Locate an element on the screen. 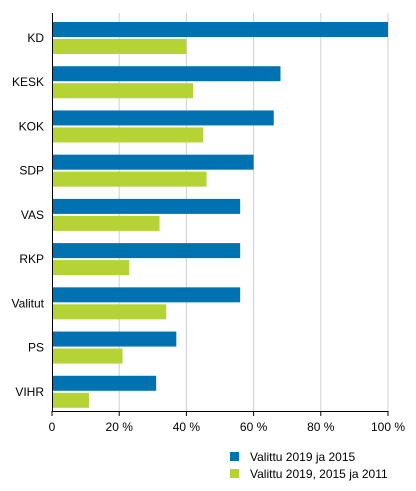 The width and height of the screenshot is (416, 491). category-label: KESK is located at coordinates (28, 82).